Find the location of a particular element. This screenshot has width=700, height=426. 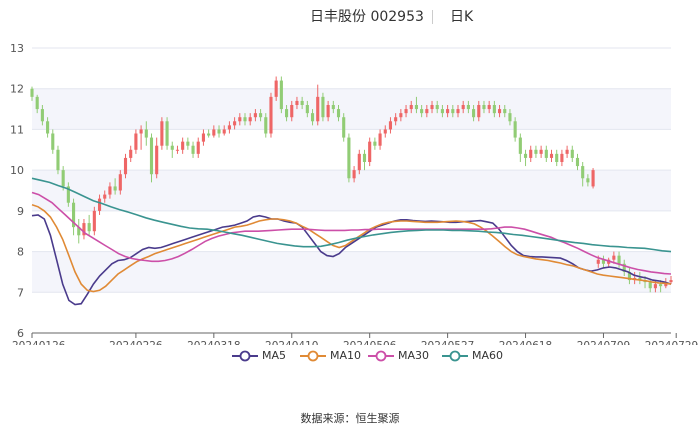

x-tick-label: 20240527 is located at coordinates (447, 342).